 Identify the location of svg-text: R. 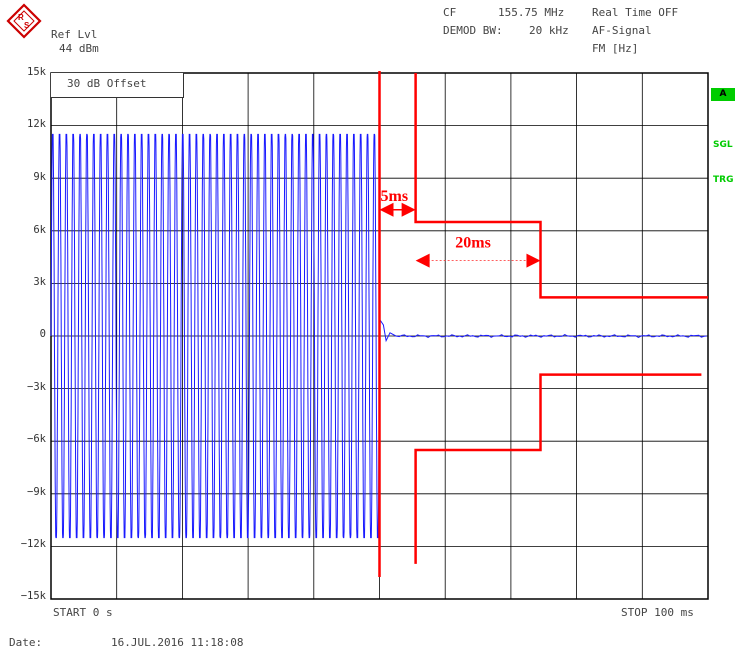
(21, 17).